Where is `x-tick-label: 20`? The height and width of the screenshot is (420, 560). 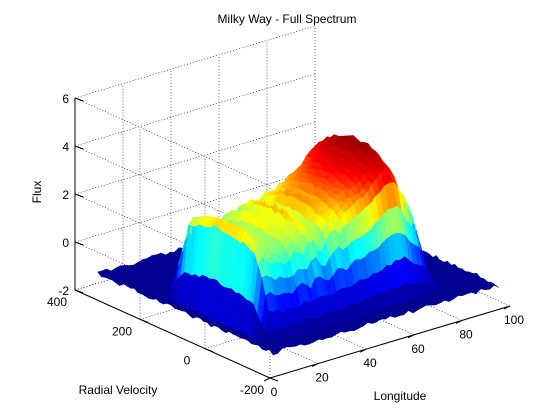 x-tick-label: 20 is located at coordinates (322, 378).